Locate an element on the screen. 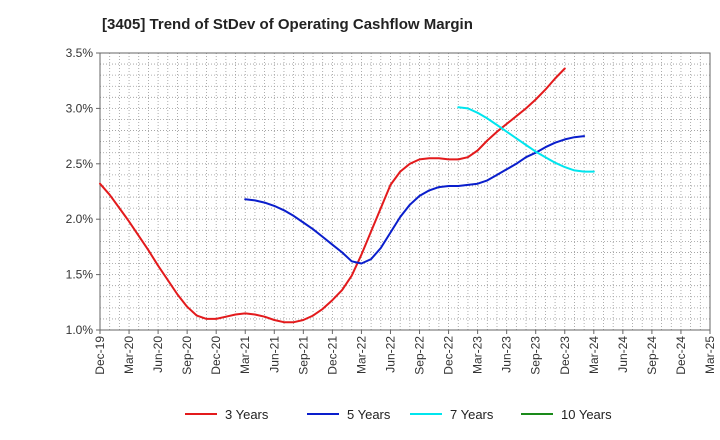 The width and height of the screenshot is (720, 440). x-tick-label: Dec-20 is located at coordinates (216, 355).